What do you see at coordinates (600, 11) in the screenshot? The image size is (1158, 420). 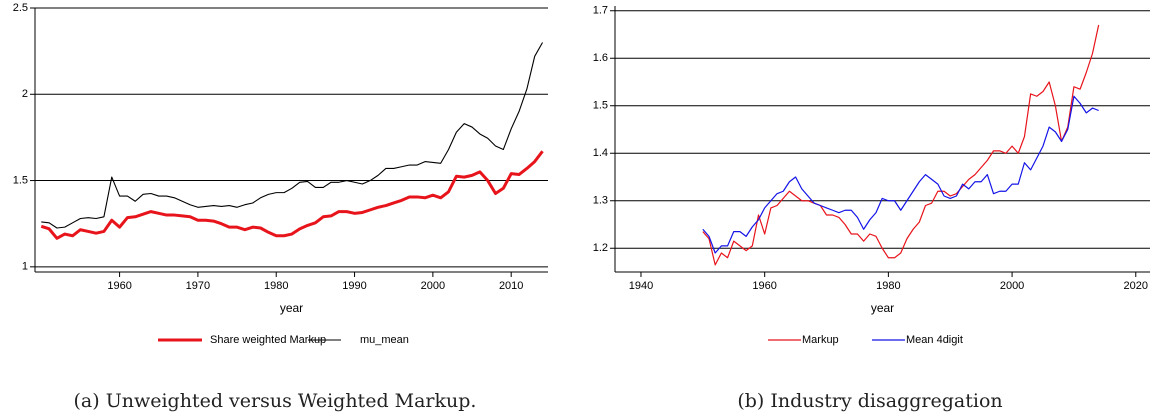 I see `y-tick-label: 1.7` at bounding box center [600, 11].